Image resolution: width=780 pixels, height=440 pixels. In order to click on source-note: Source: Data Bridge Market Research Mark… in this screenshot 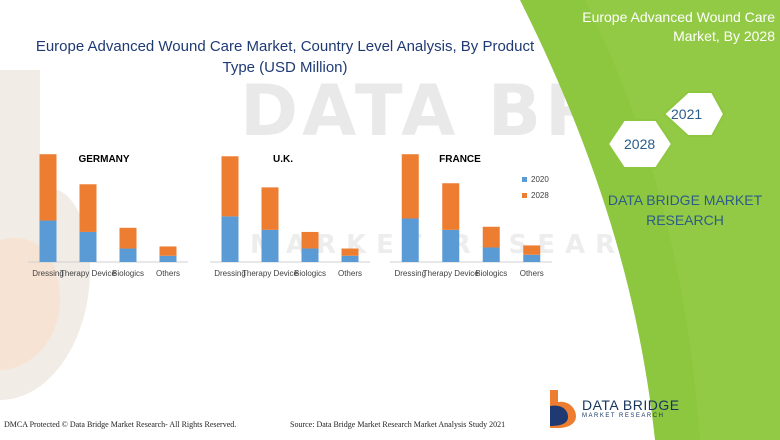, I will do `click(398, 424)`.